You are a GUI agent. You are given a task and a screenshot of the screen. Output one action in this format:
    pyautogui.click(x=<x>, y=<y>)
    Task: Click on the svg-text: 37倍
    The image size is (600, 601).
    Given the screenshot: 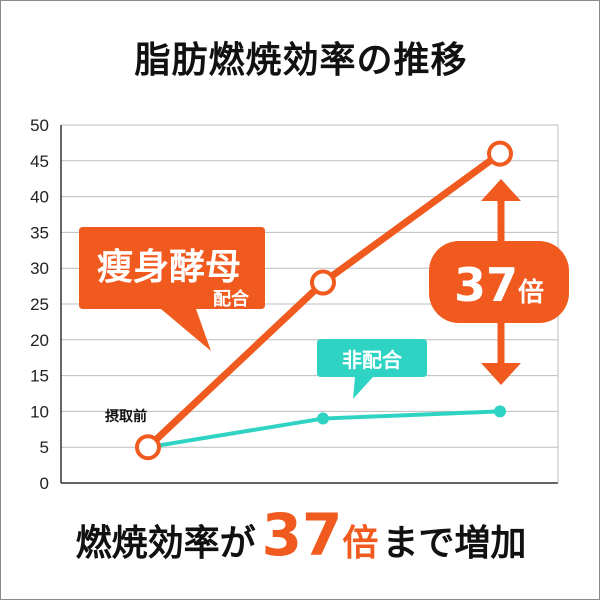 What is the action you would take?
    pyautogui.click(x=499, y=285)
    